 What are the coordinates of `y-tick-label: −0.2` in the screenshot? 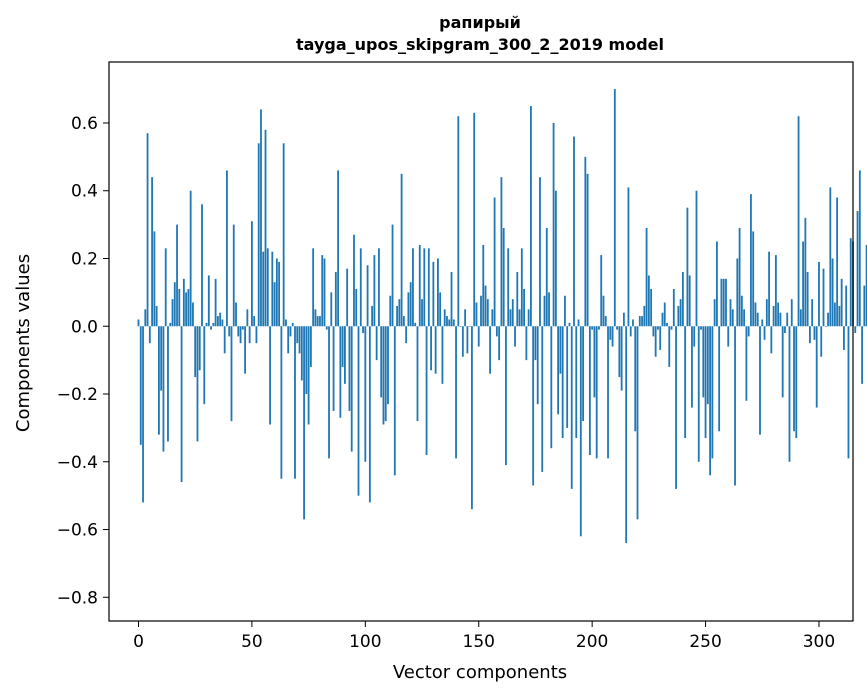 It's located at (77, 395).